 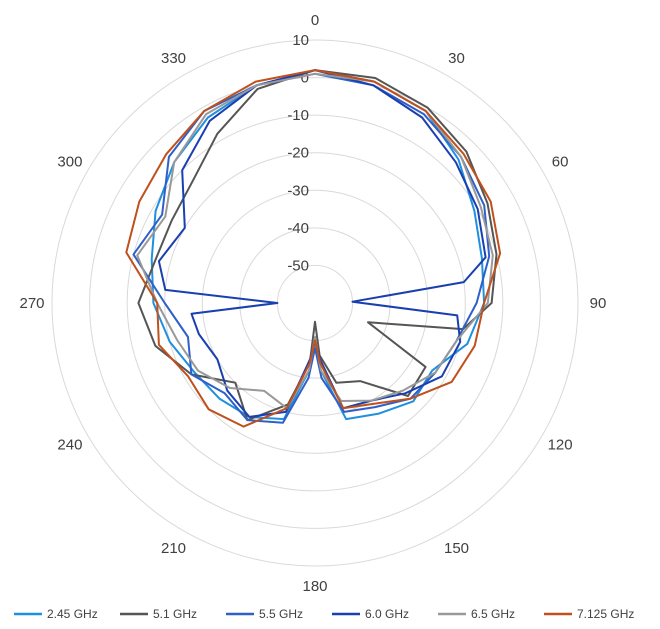 What do you see at coordinates (560, 162) in the screenshot?
I see `angle-tick-label: 60` at bounding box center [560, 162].